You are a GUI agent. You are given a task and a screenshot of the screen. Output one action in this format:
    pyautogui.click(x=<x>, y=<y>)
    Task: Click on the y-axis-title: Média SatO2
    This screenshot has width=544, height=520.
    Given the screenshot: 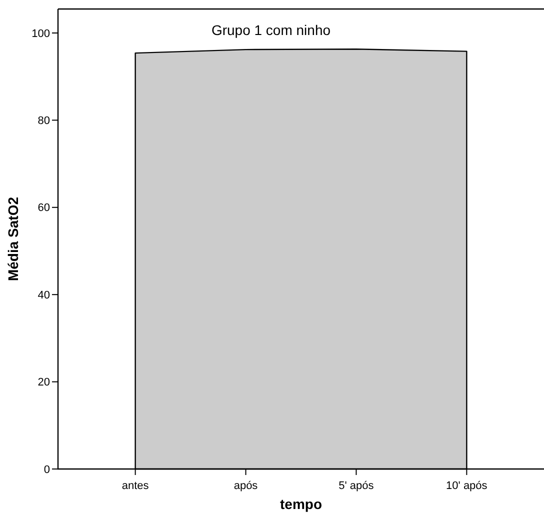 What is the action you would take?
    pyautogui.click(x=13, y=239)
    